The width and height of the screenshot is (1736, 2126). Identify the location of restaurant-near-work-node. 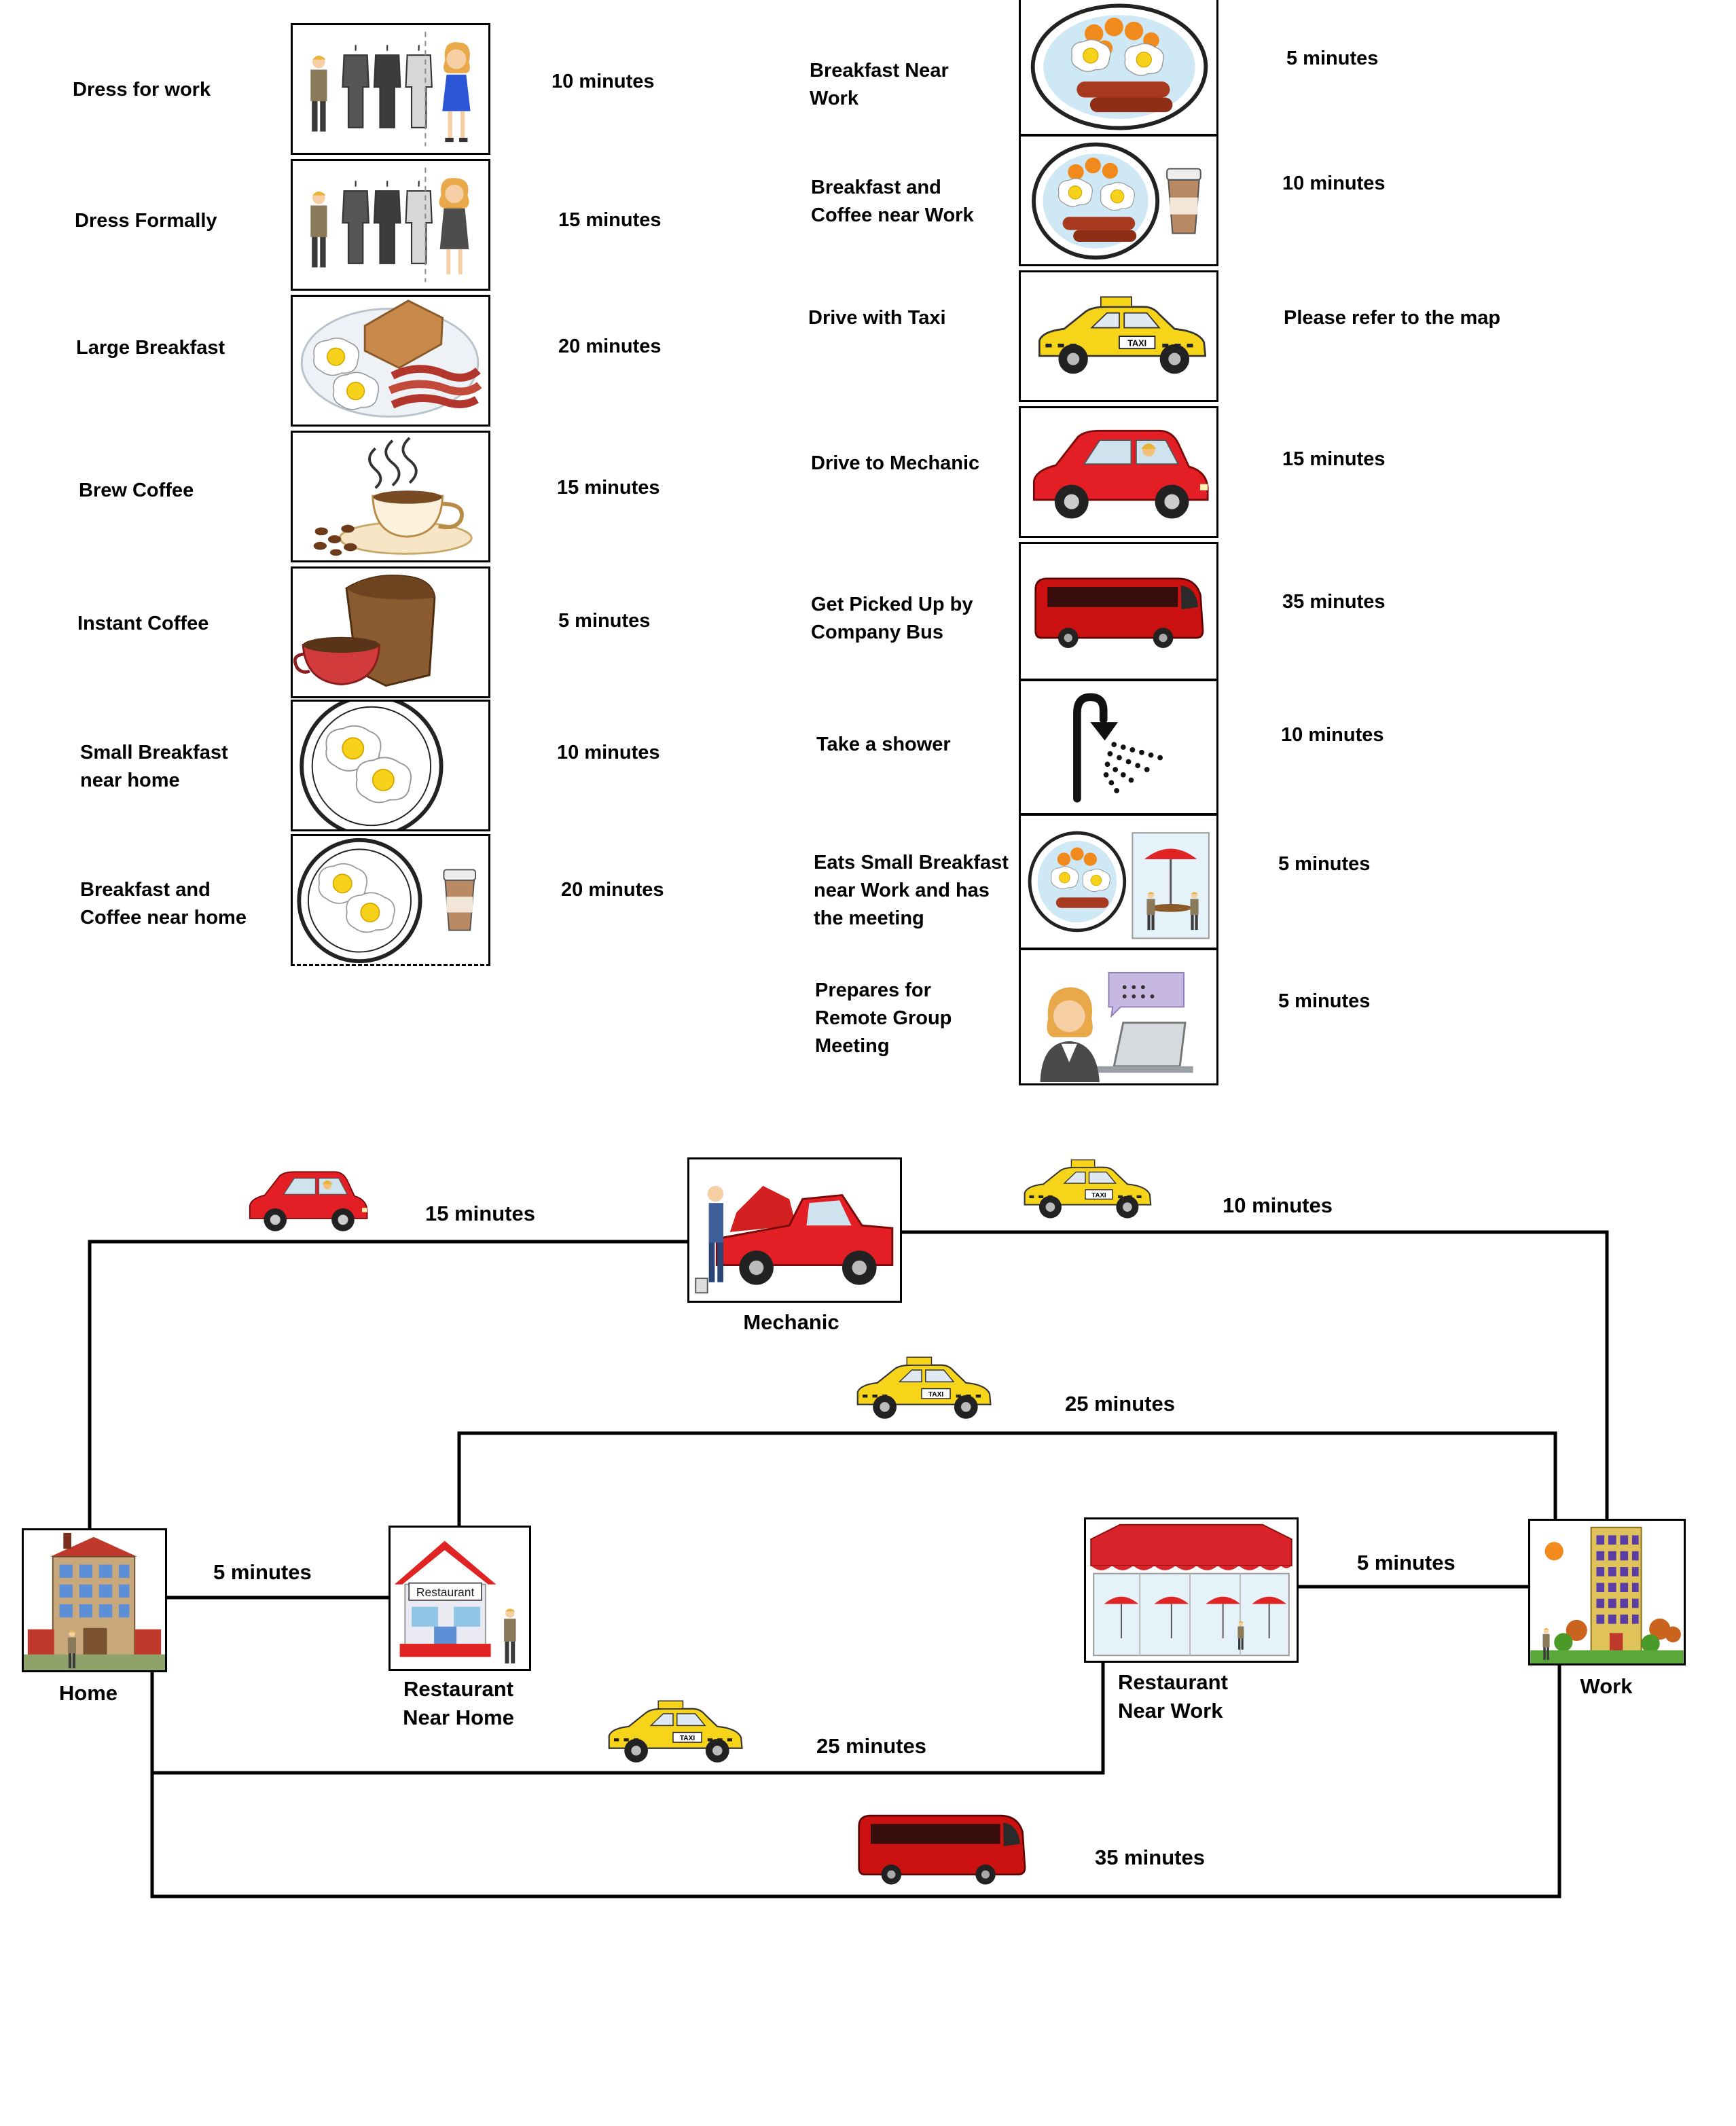
(1191, 1590).